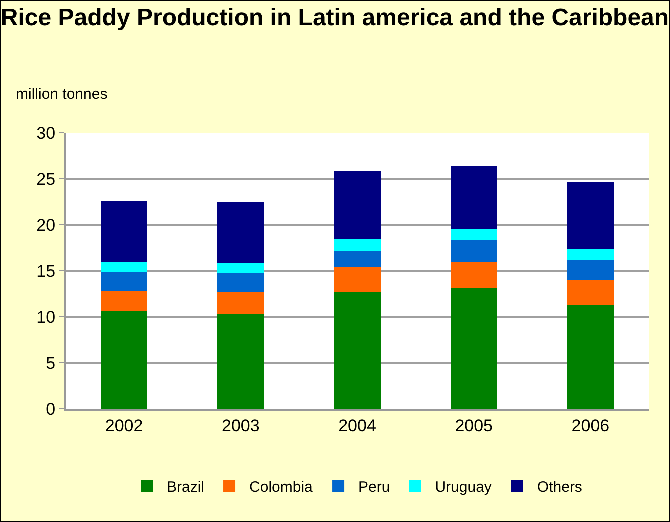 Image resolution: width=670 pixels, height=522 pixels. Describe the element at coordinates (591, 426) in the screenshot. I see `x-tick-label: 2006` at that location.